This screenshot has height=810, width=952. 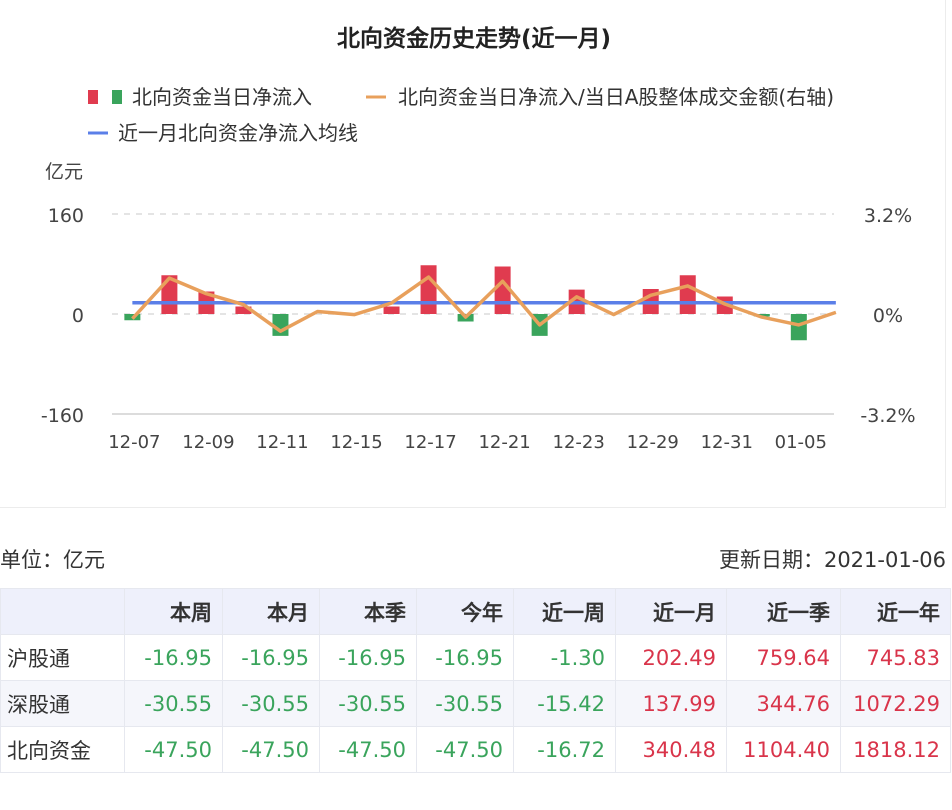 What do you see at coordinates (564, 703) in the screenshot?
I see `table-cell: -15.42` at bounding box center [564, 703].